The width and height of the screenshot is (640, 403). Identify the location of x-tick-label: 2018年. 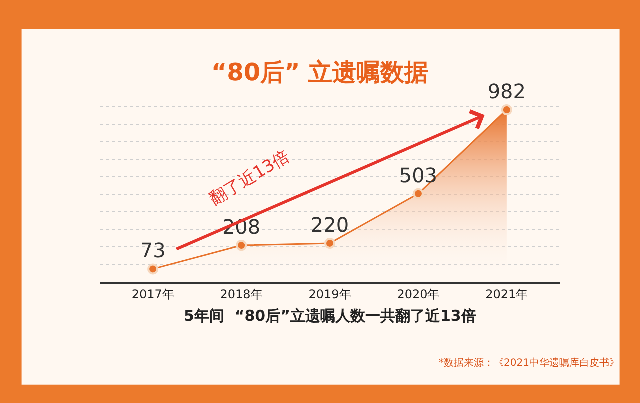
(241, 294).